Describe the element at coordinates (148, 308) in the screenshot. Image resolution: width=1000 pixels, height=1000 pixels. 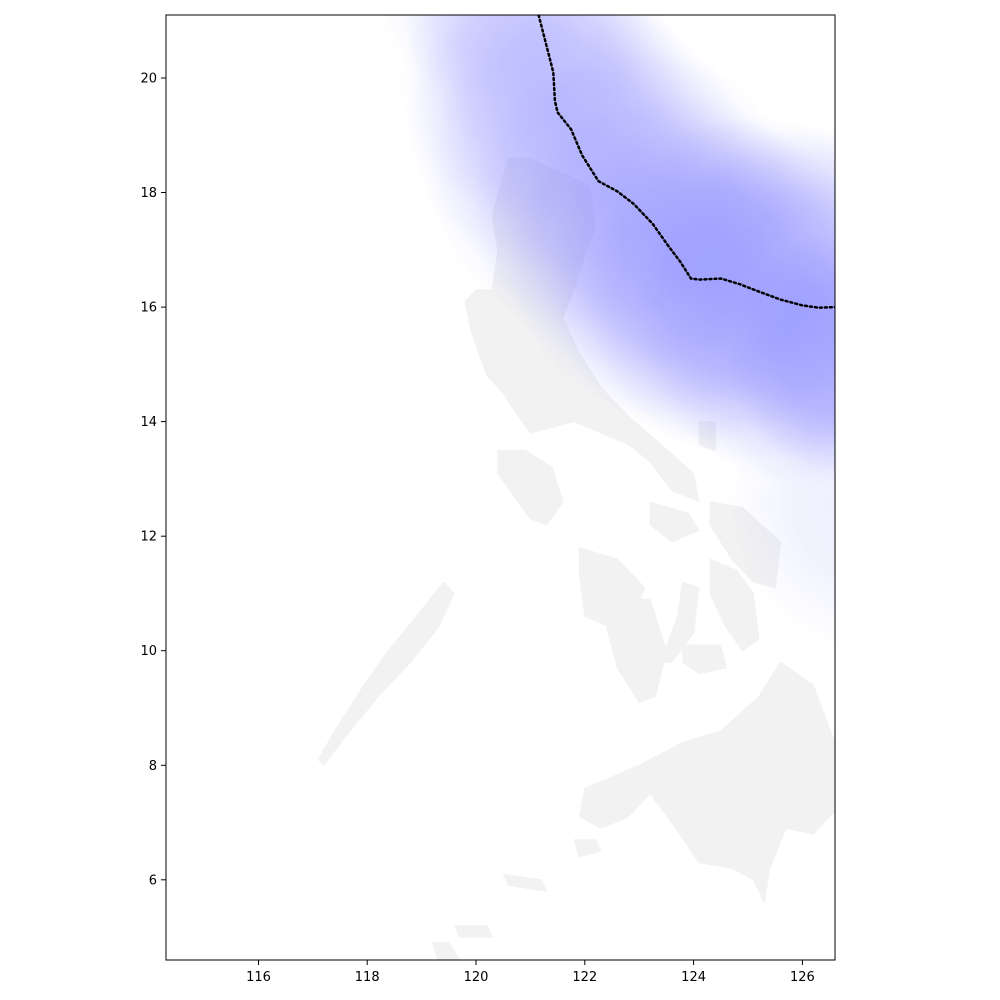
I see `y-tick-label-16: 16` at that location.